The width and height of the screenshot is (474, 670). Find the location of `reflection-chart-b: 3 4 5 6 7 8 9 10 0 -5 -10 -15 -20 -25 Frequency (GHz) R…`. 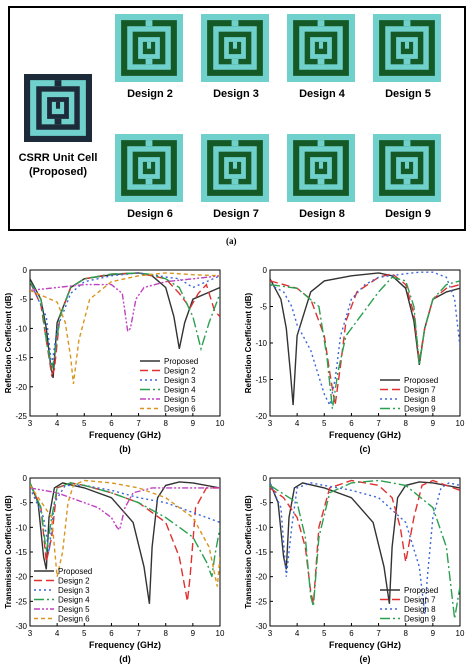

reflection-chart-b: 3 4 5 6 7 8 9 10 0 -5 -10 -15 -20 -25 Frequency (GHz) R… is located at coordinates (114, 360).